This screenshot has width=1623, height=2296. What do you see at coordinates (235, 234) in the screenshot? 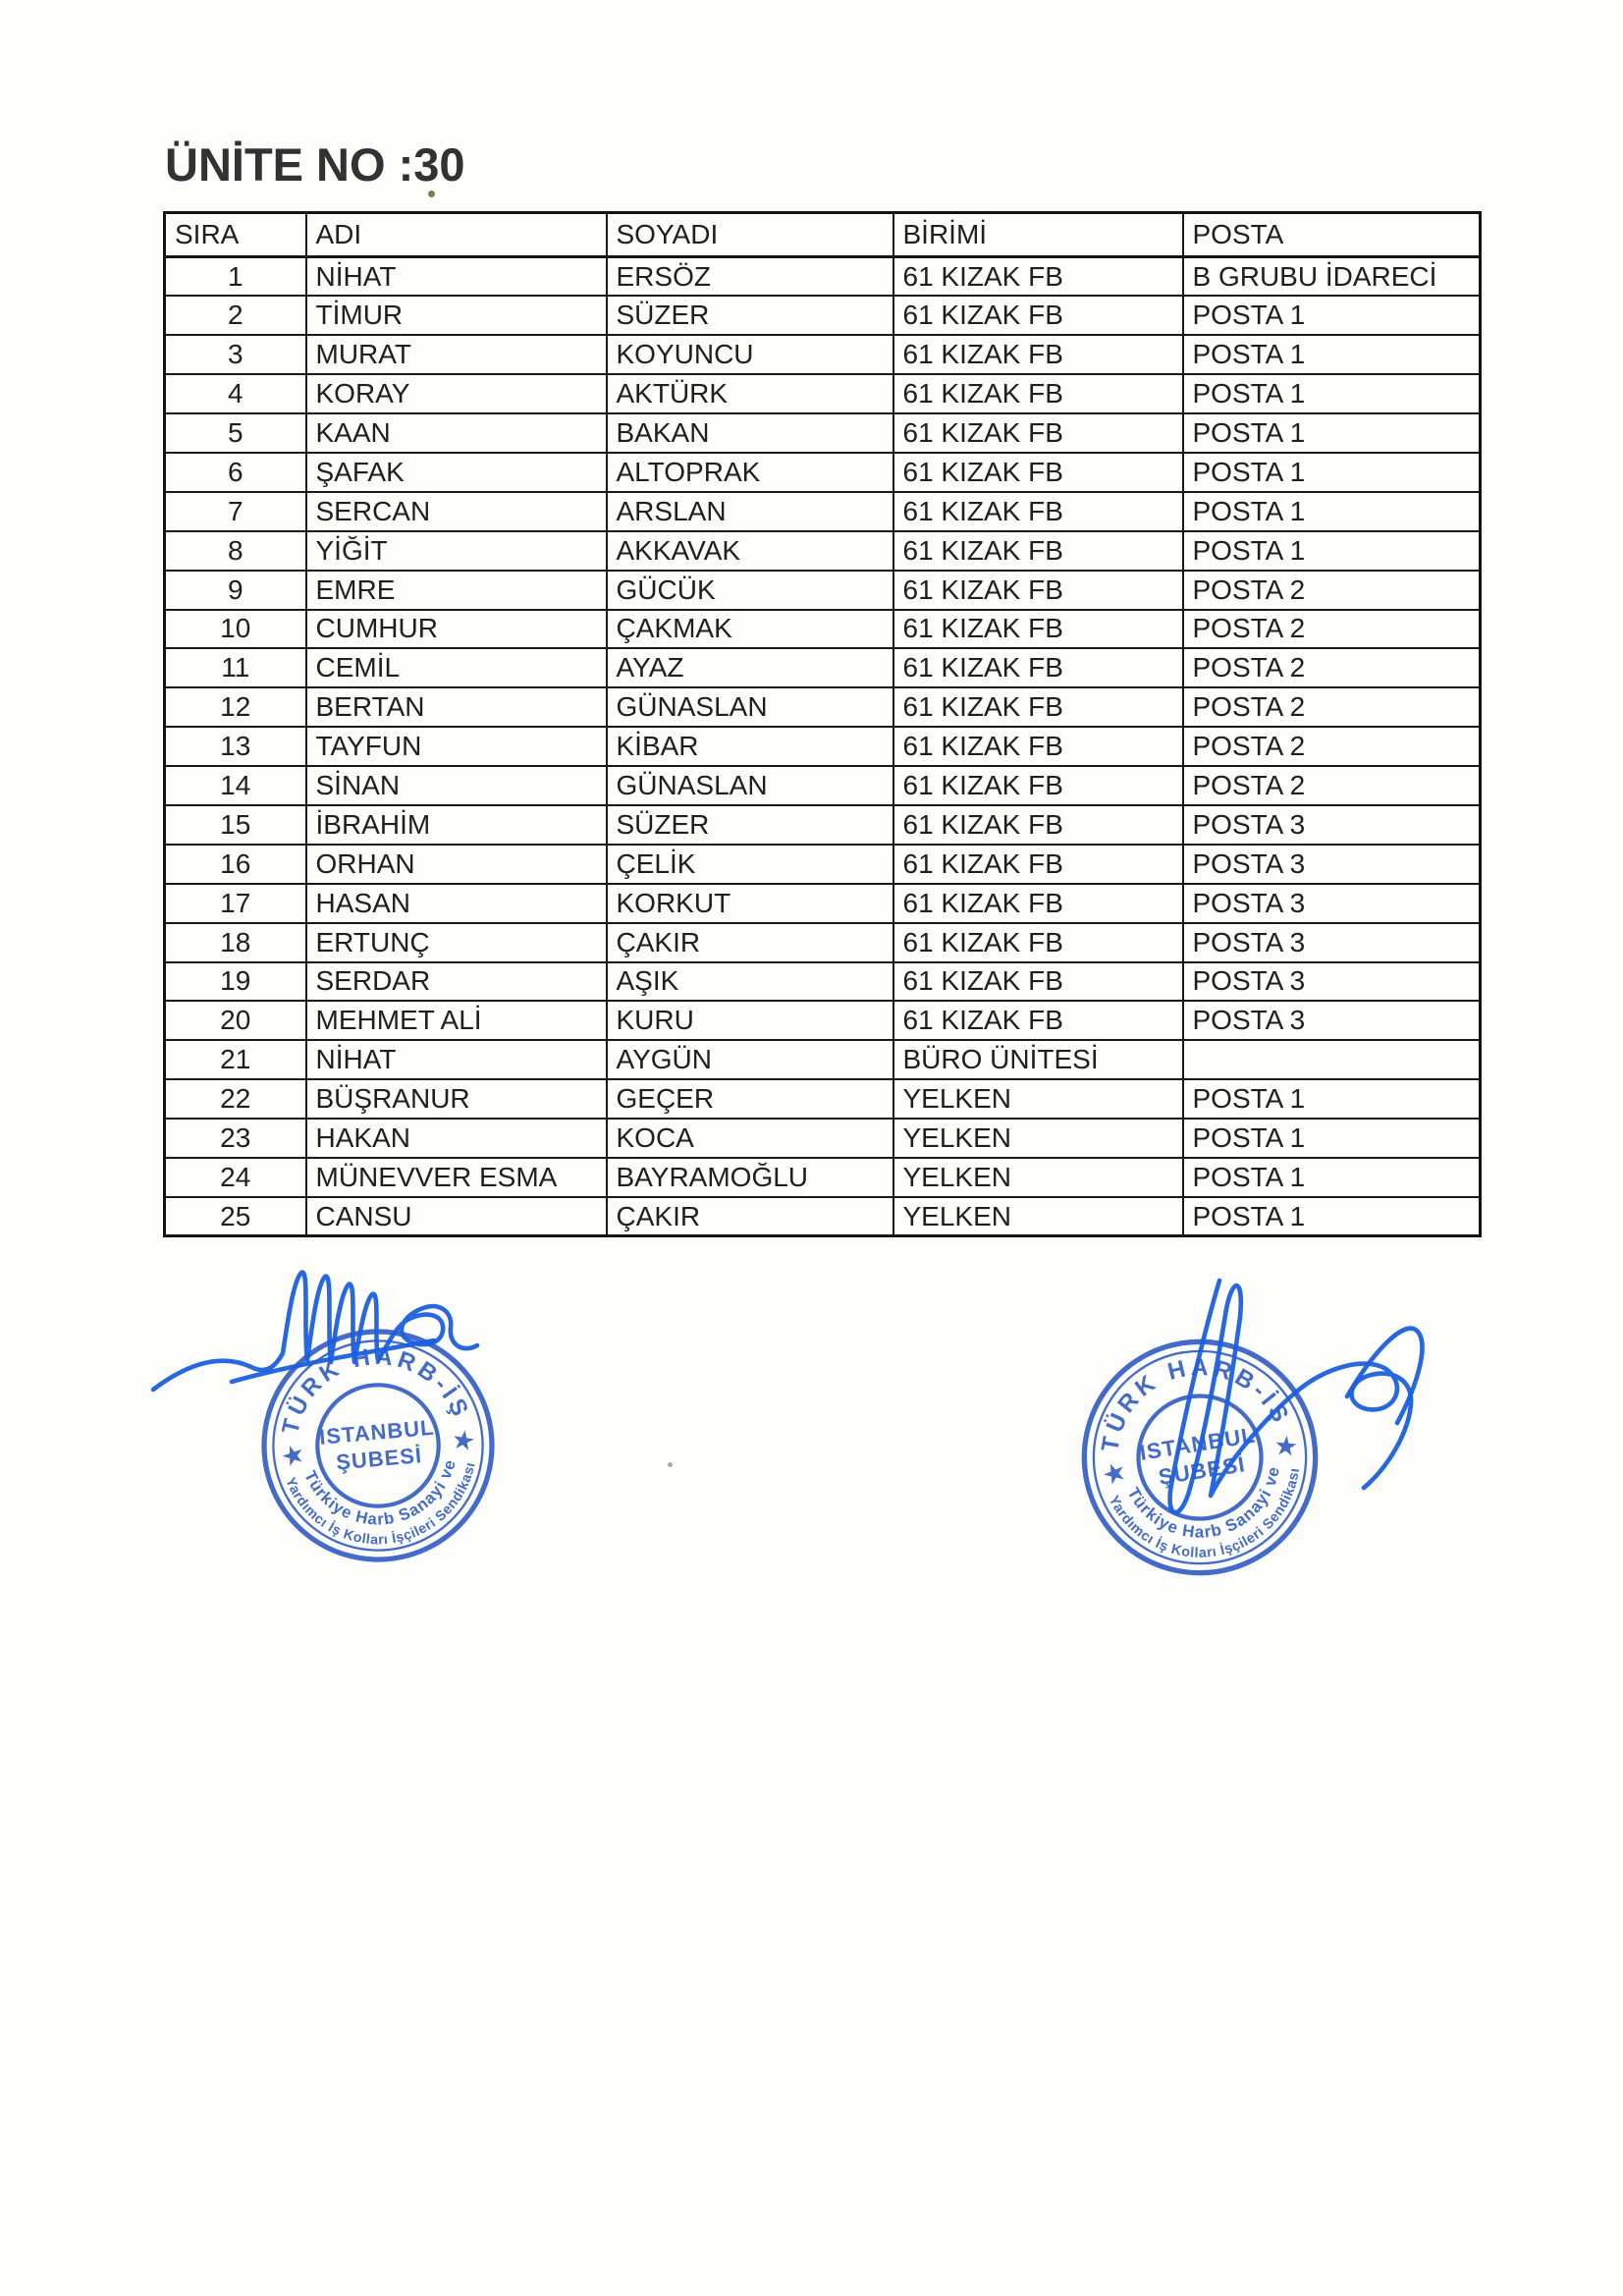
I see `column-header-sira: SIRA` at bounding box center [235, 234].